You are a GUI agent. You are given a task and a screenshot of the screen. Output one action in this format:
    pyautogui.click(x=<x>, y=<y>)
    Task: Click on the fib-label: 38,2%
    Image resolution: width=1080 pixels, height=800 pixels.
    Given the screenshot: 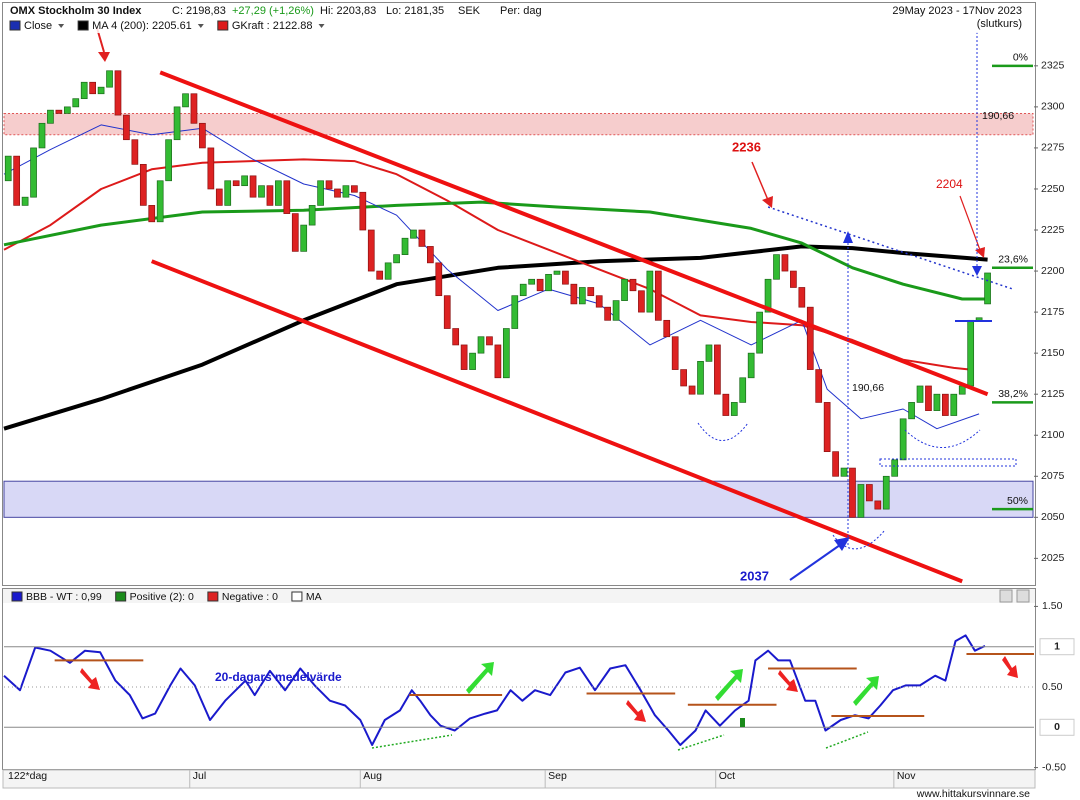 What is the action you would take?
    pyautogui.click(x=1013, y=394)
    